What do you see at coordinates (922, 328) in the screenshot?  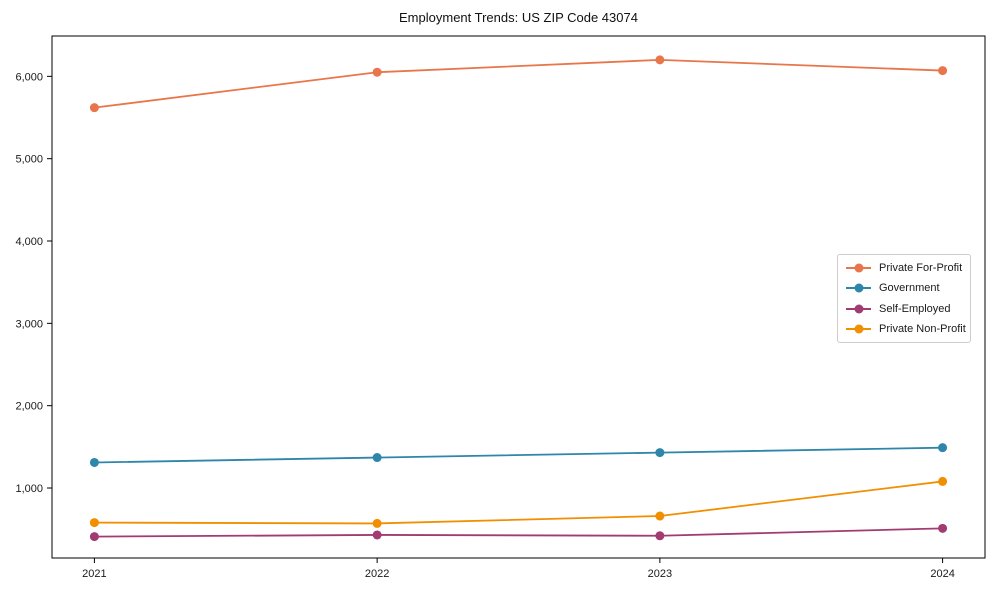 I see `legend-label: Private Non-Profit` at bounding box center [922, 328].